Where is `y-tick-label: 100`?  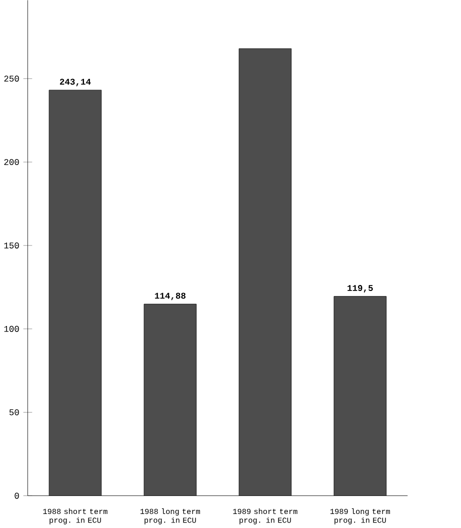 y-tick-label: 100 is located at coordinates (12, 329).